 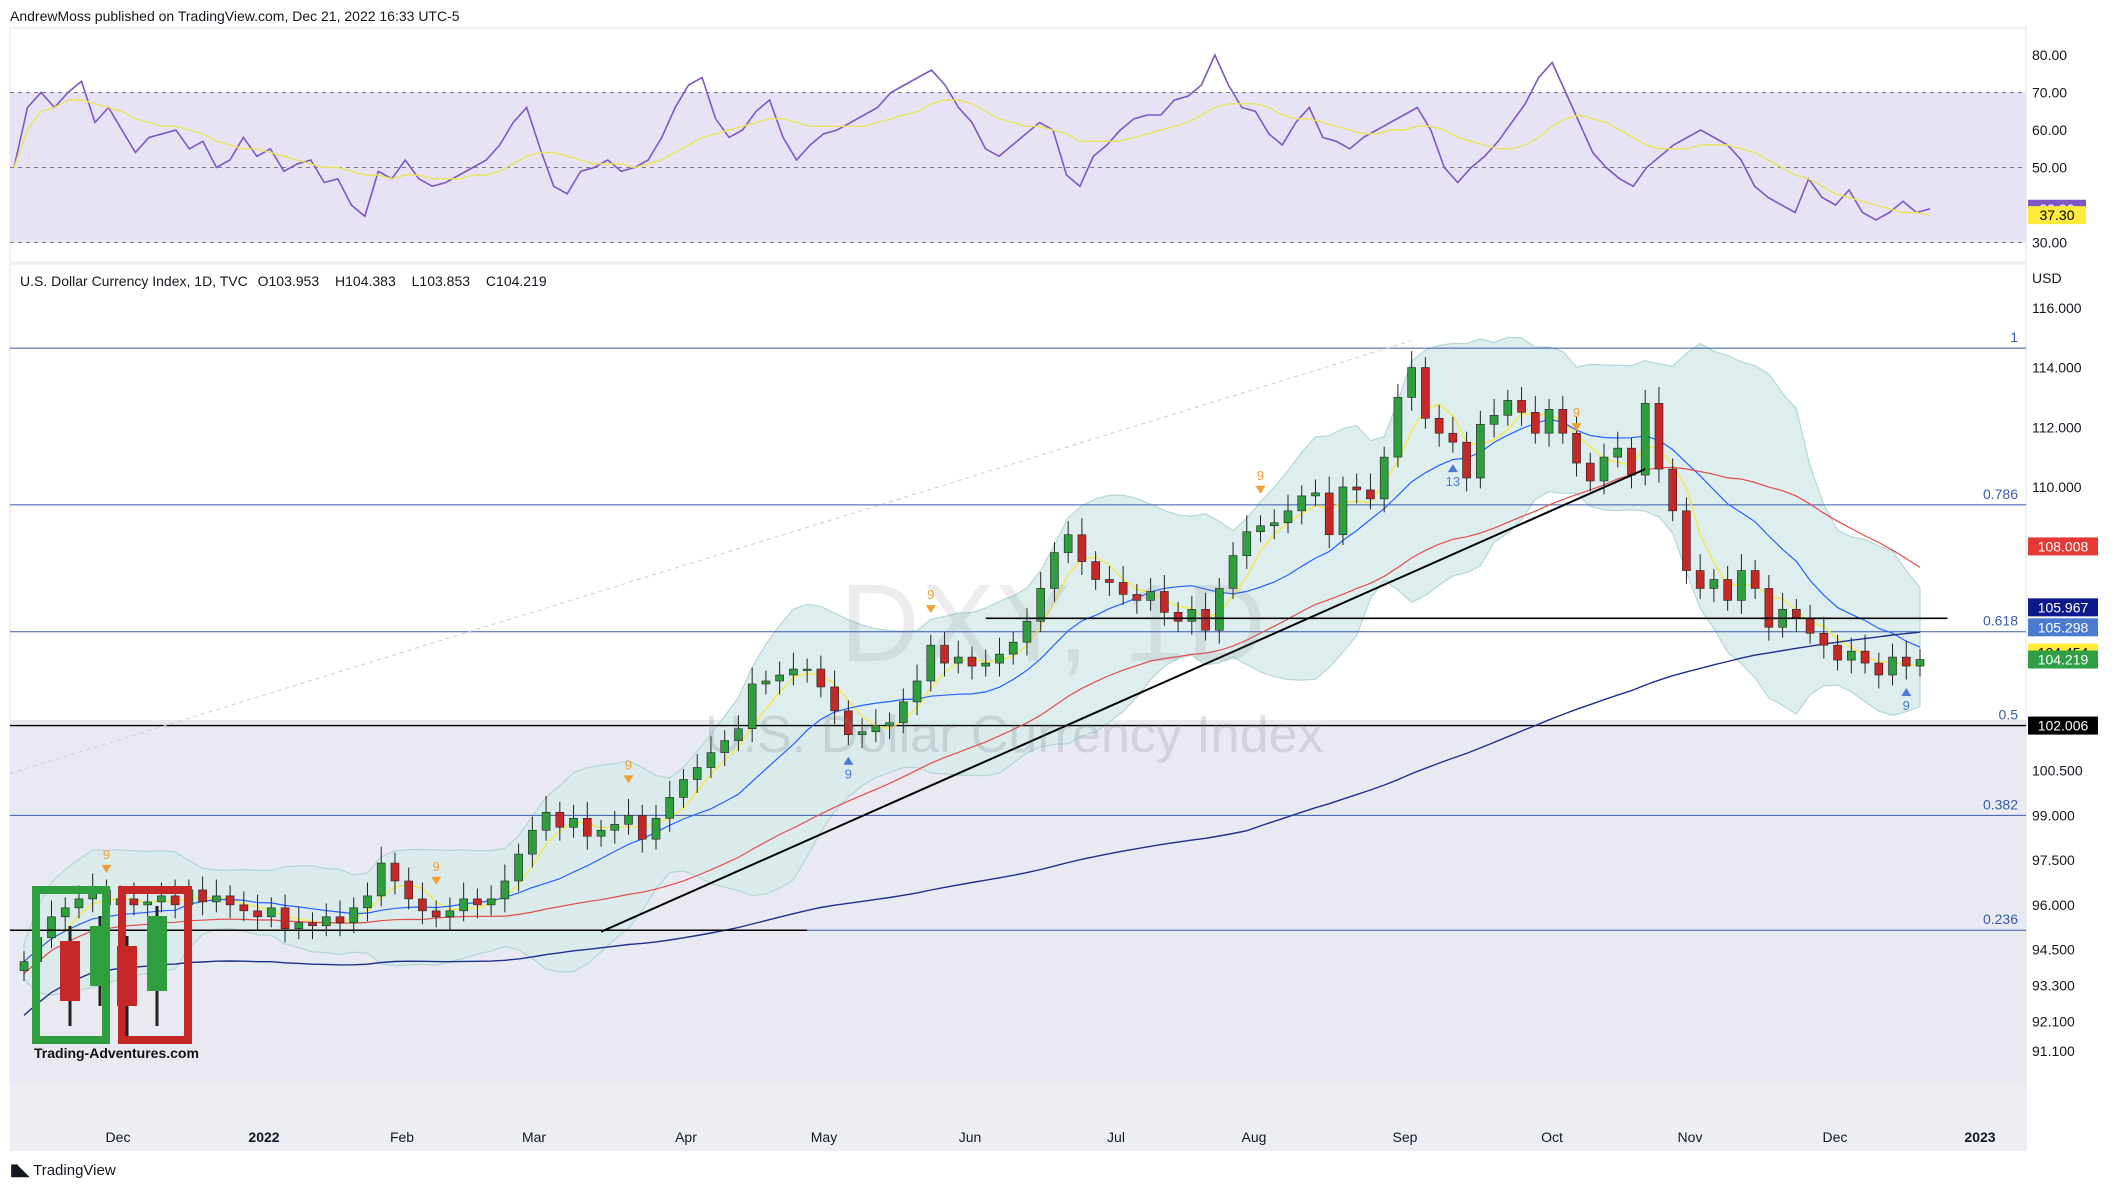 What do you see at coordinates (1453, 481) in the screenshot?
I see `sequence-label: 13` at bounding box center [1453, 481].